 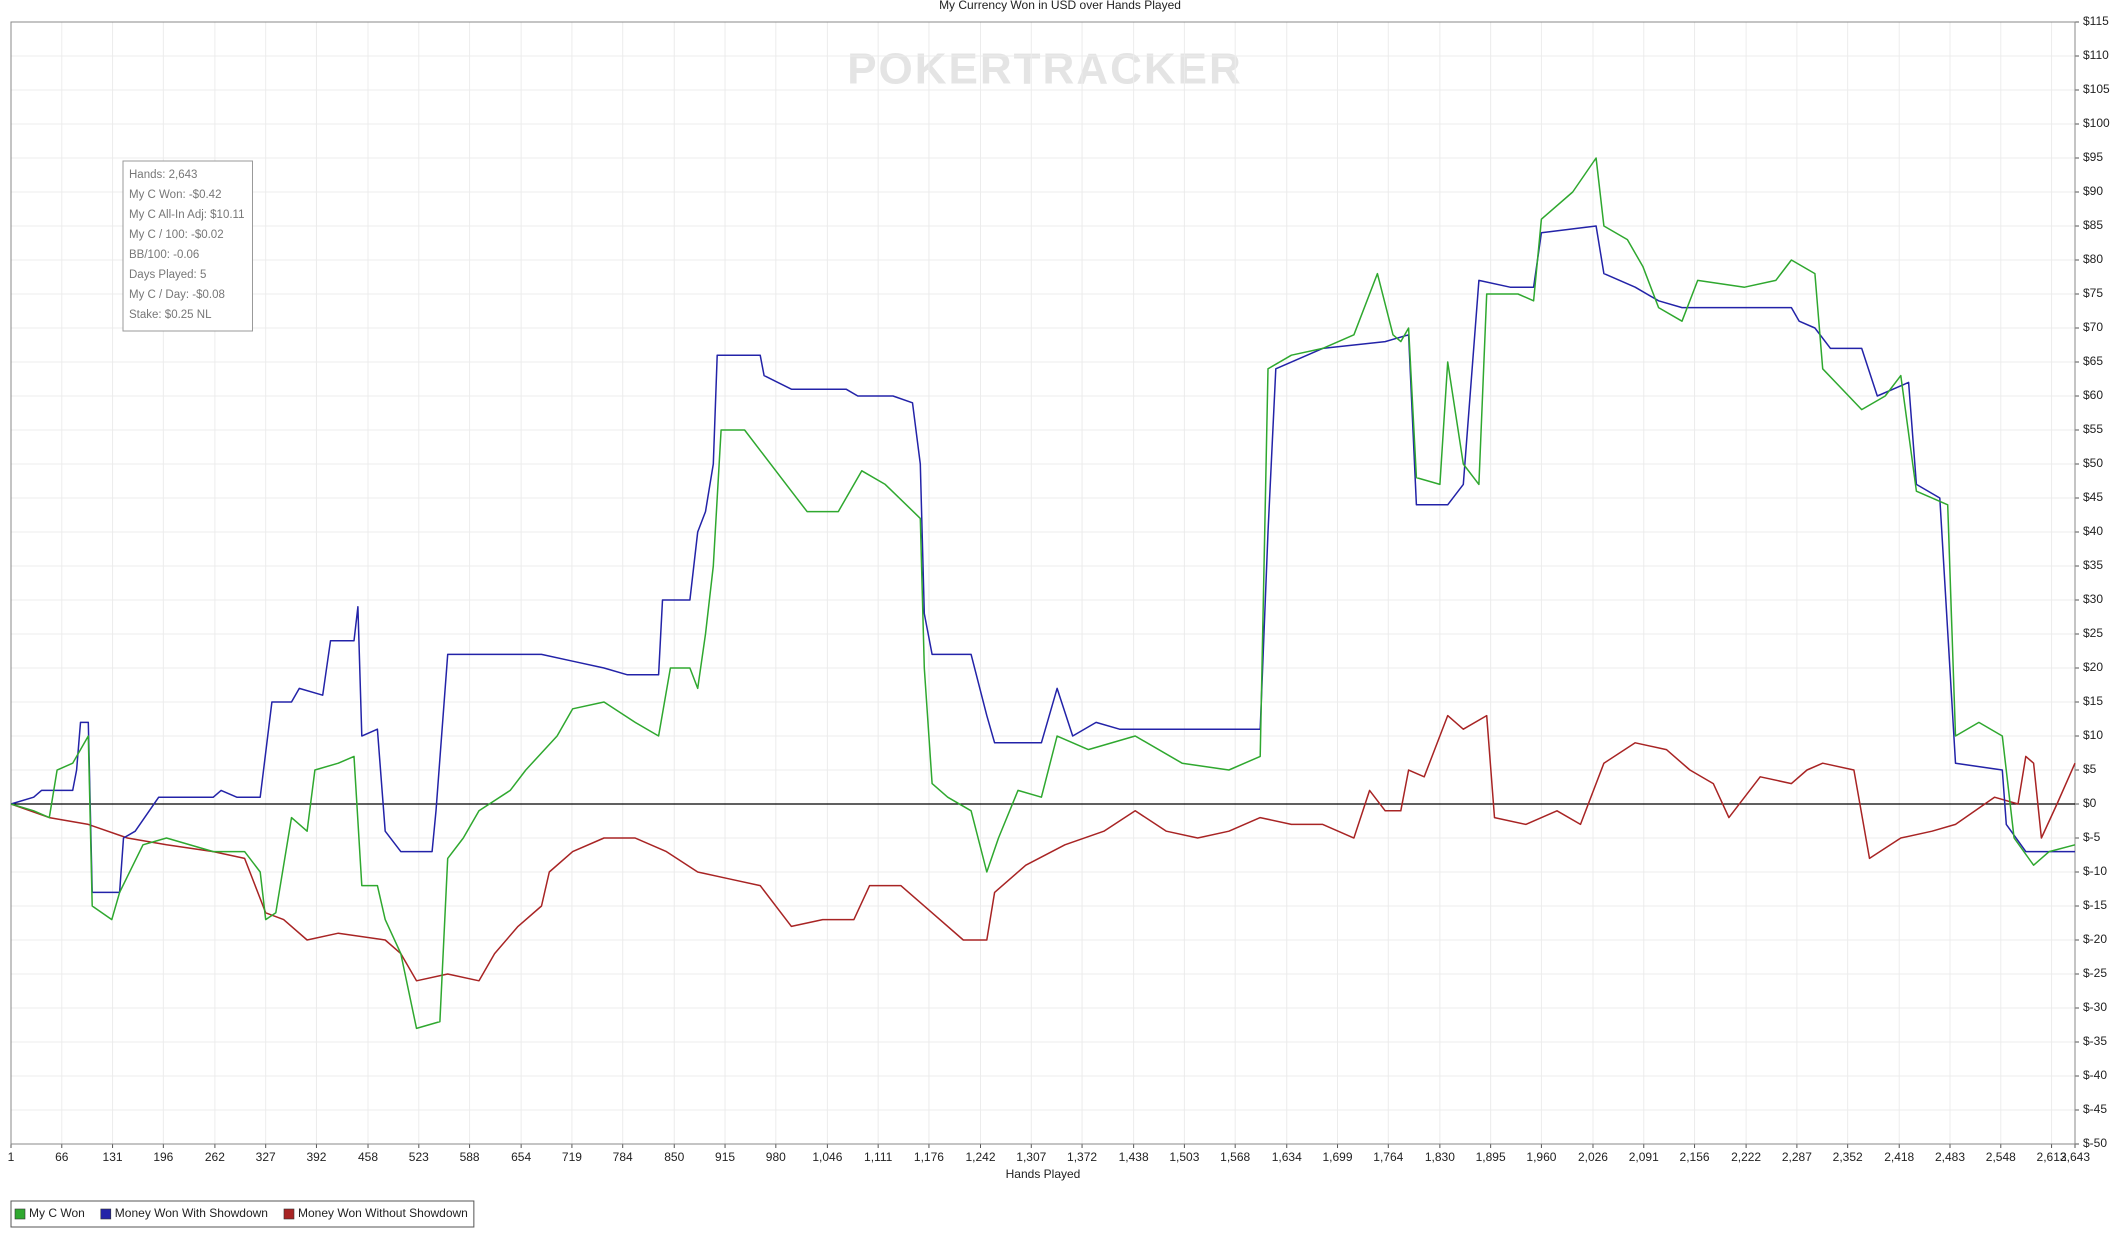 I want to click on y-tick-label: $90, so click(x=2093, y=191).